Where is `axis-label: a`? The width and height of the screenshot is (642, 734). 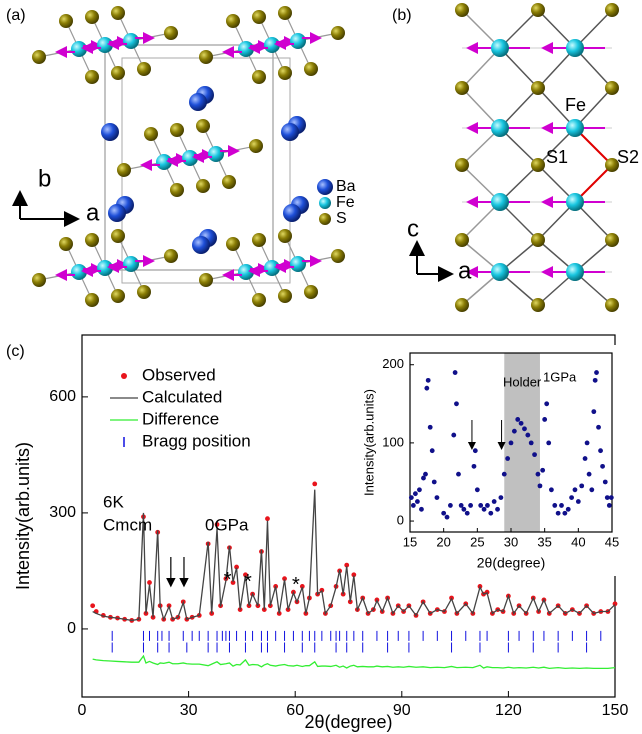
axis-label: a is located at coordinates (93, 212).